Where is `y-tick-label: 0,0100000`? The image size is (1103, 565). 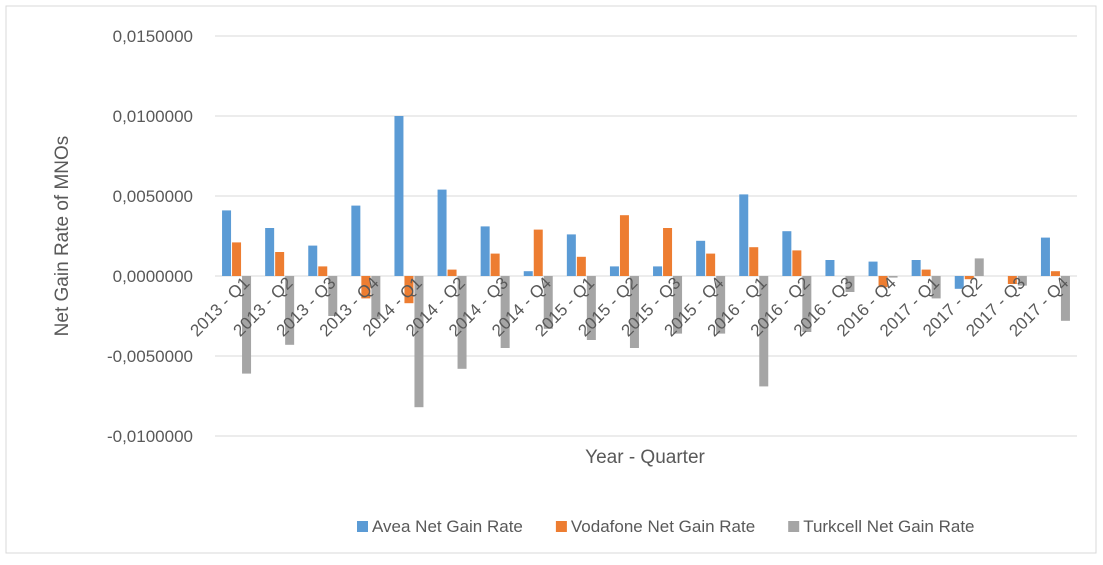
y-tick-label: 0,0100000 is located at coordinates (153, 116).